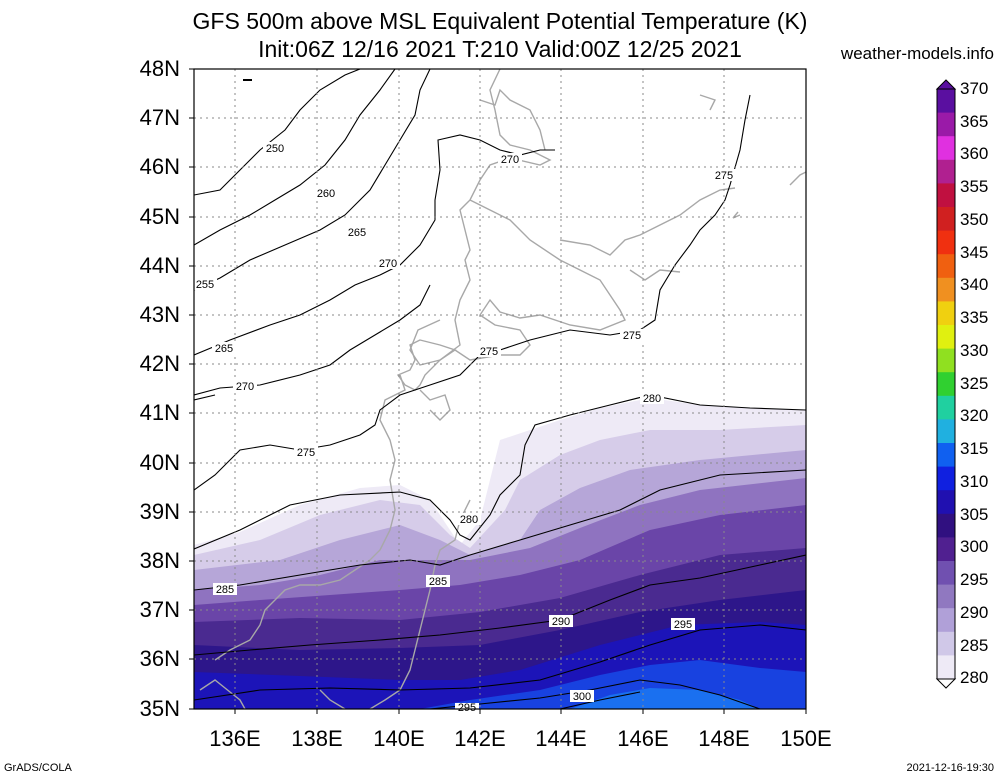 This screenshot has height=779, width=1000. I want to click on lon-label: 136E, so click(235, 738).